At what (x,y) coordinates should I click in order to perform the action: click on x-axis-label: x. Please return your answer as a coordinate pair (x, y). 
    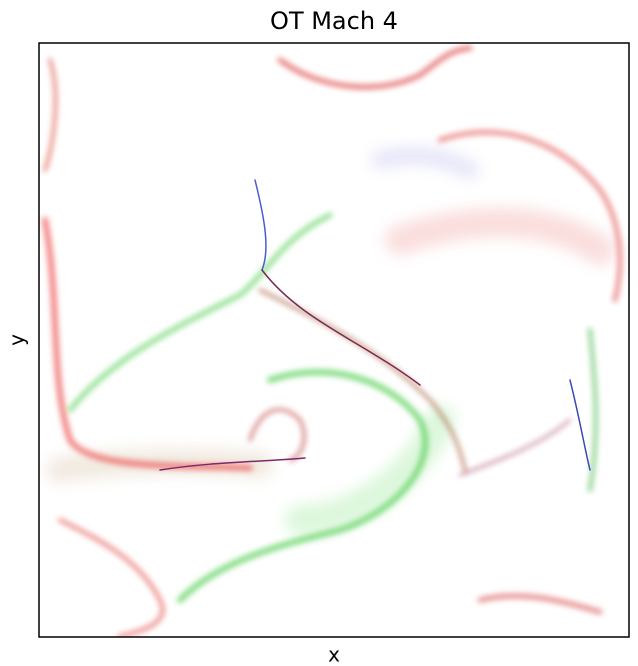
    Looking at the image, I should click on (334, 654).